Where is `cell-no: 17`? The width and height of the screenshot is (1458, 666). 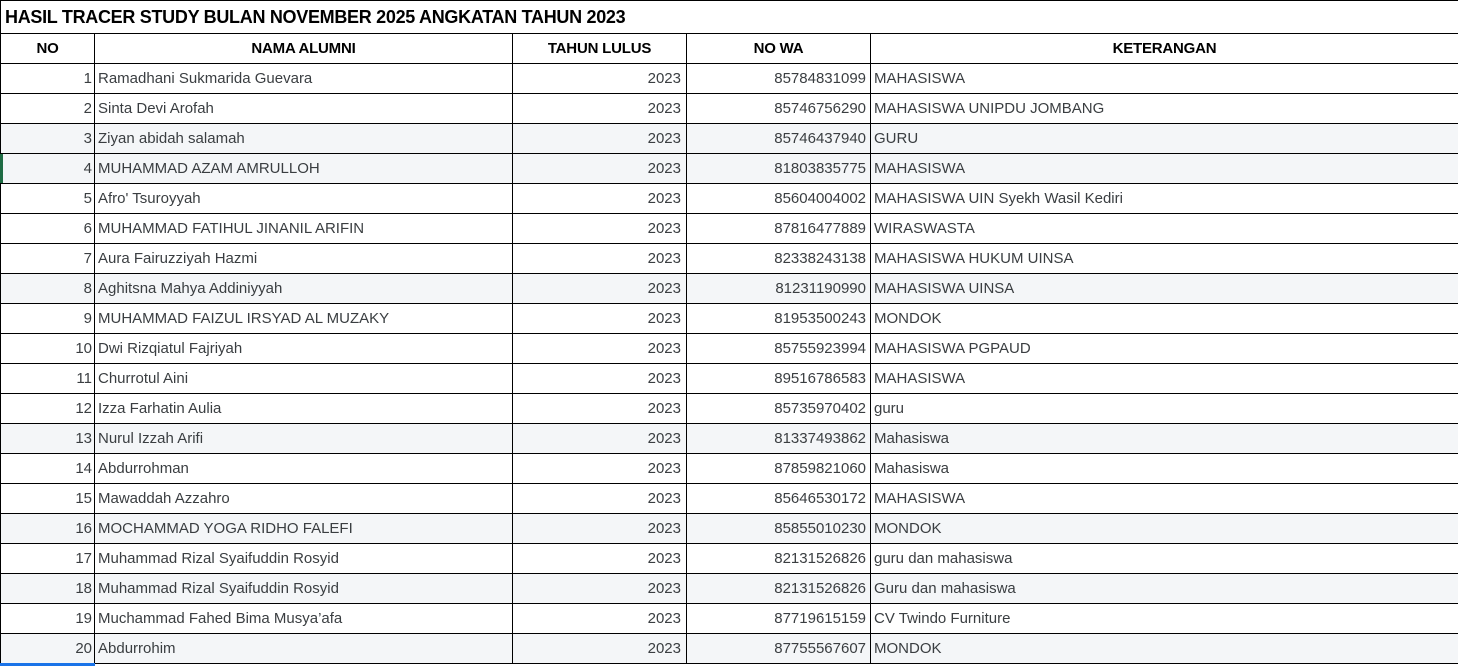 cell-no: 17 is located at coordinates (47, 558).